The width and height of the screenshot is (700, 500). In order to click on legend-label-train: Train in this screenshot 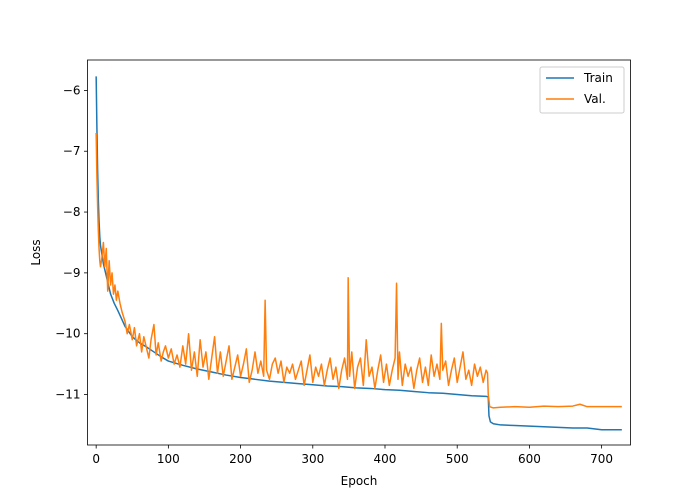, I will do `click(598, 78)`.